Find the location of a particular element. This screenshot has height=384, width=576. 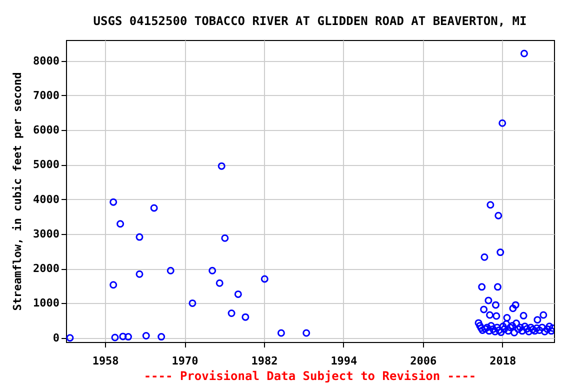

y-tick-label: 0 is located at coordinates (56, 337).